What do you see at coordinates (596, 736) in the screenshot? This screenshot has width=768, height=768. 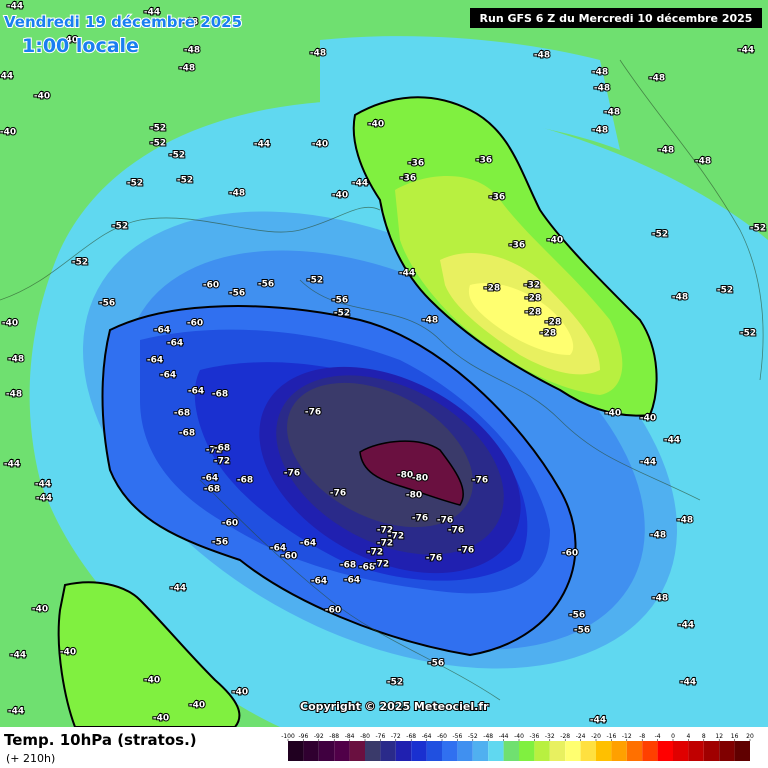 I see `colorbar-tick-label: -20` at bounding box center [596, 736].